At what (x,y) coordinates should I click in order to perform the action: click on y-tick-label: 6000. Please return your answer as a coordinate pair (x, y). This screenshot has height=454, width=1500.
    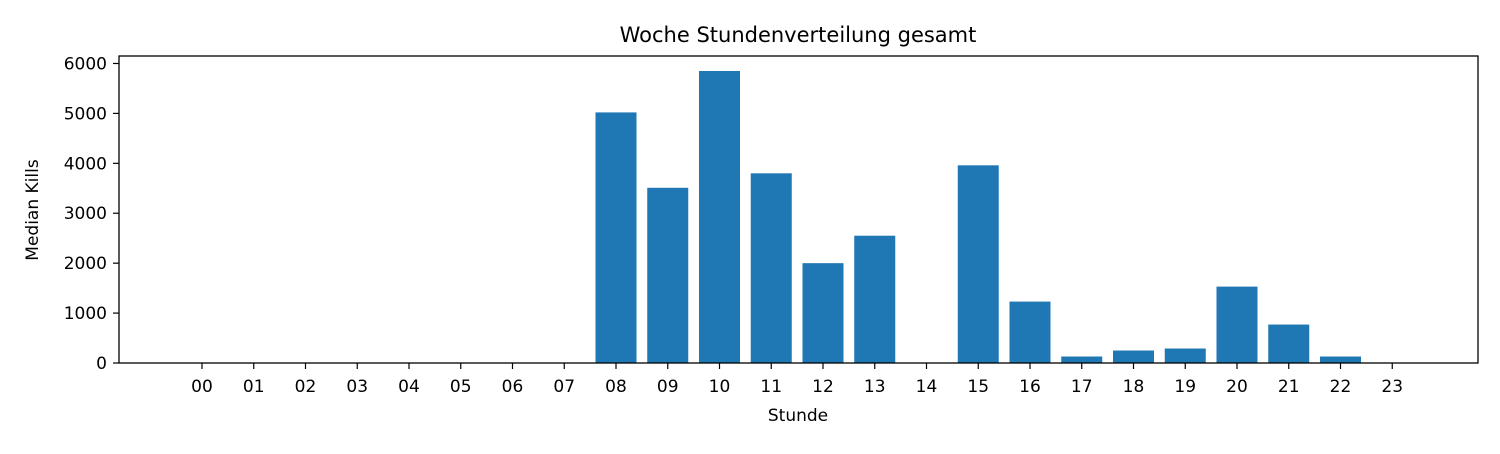
    Looking at the image, I should click on (85, 64).